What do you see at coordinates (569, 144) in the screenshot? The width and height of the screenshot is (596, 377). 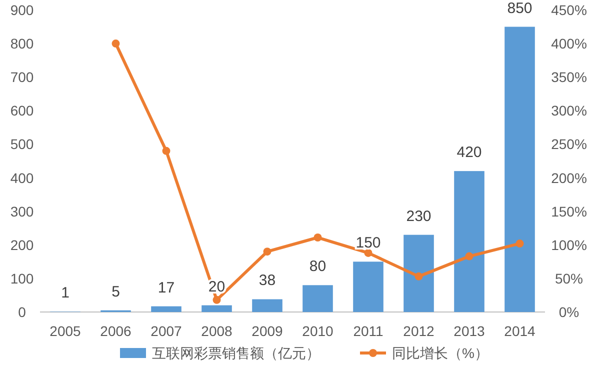 I see `y2-tick-label: 250%` at bounding box center [569, 144].